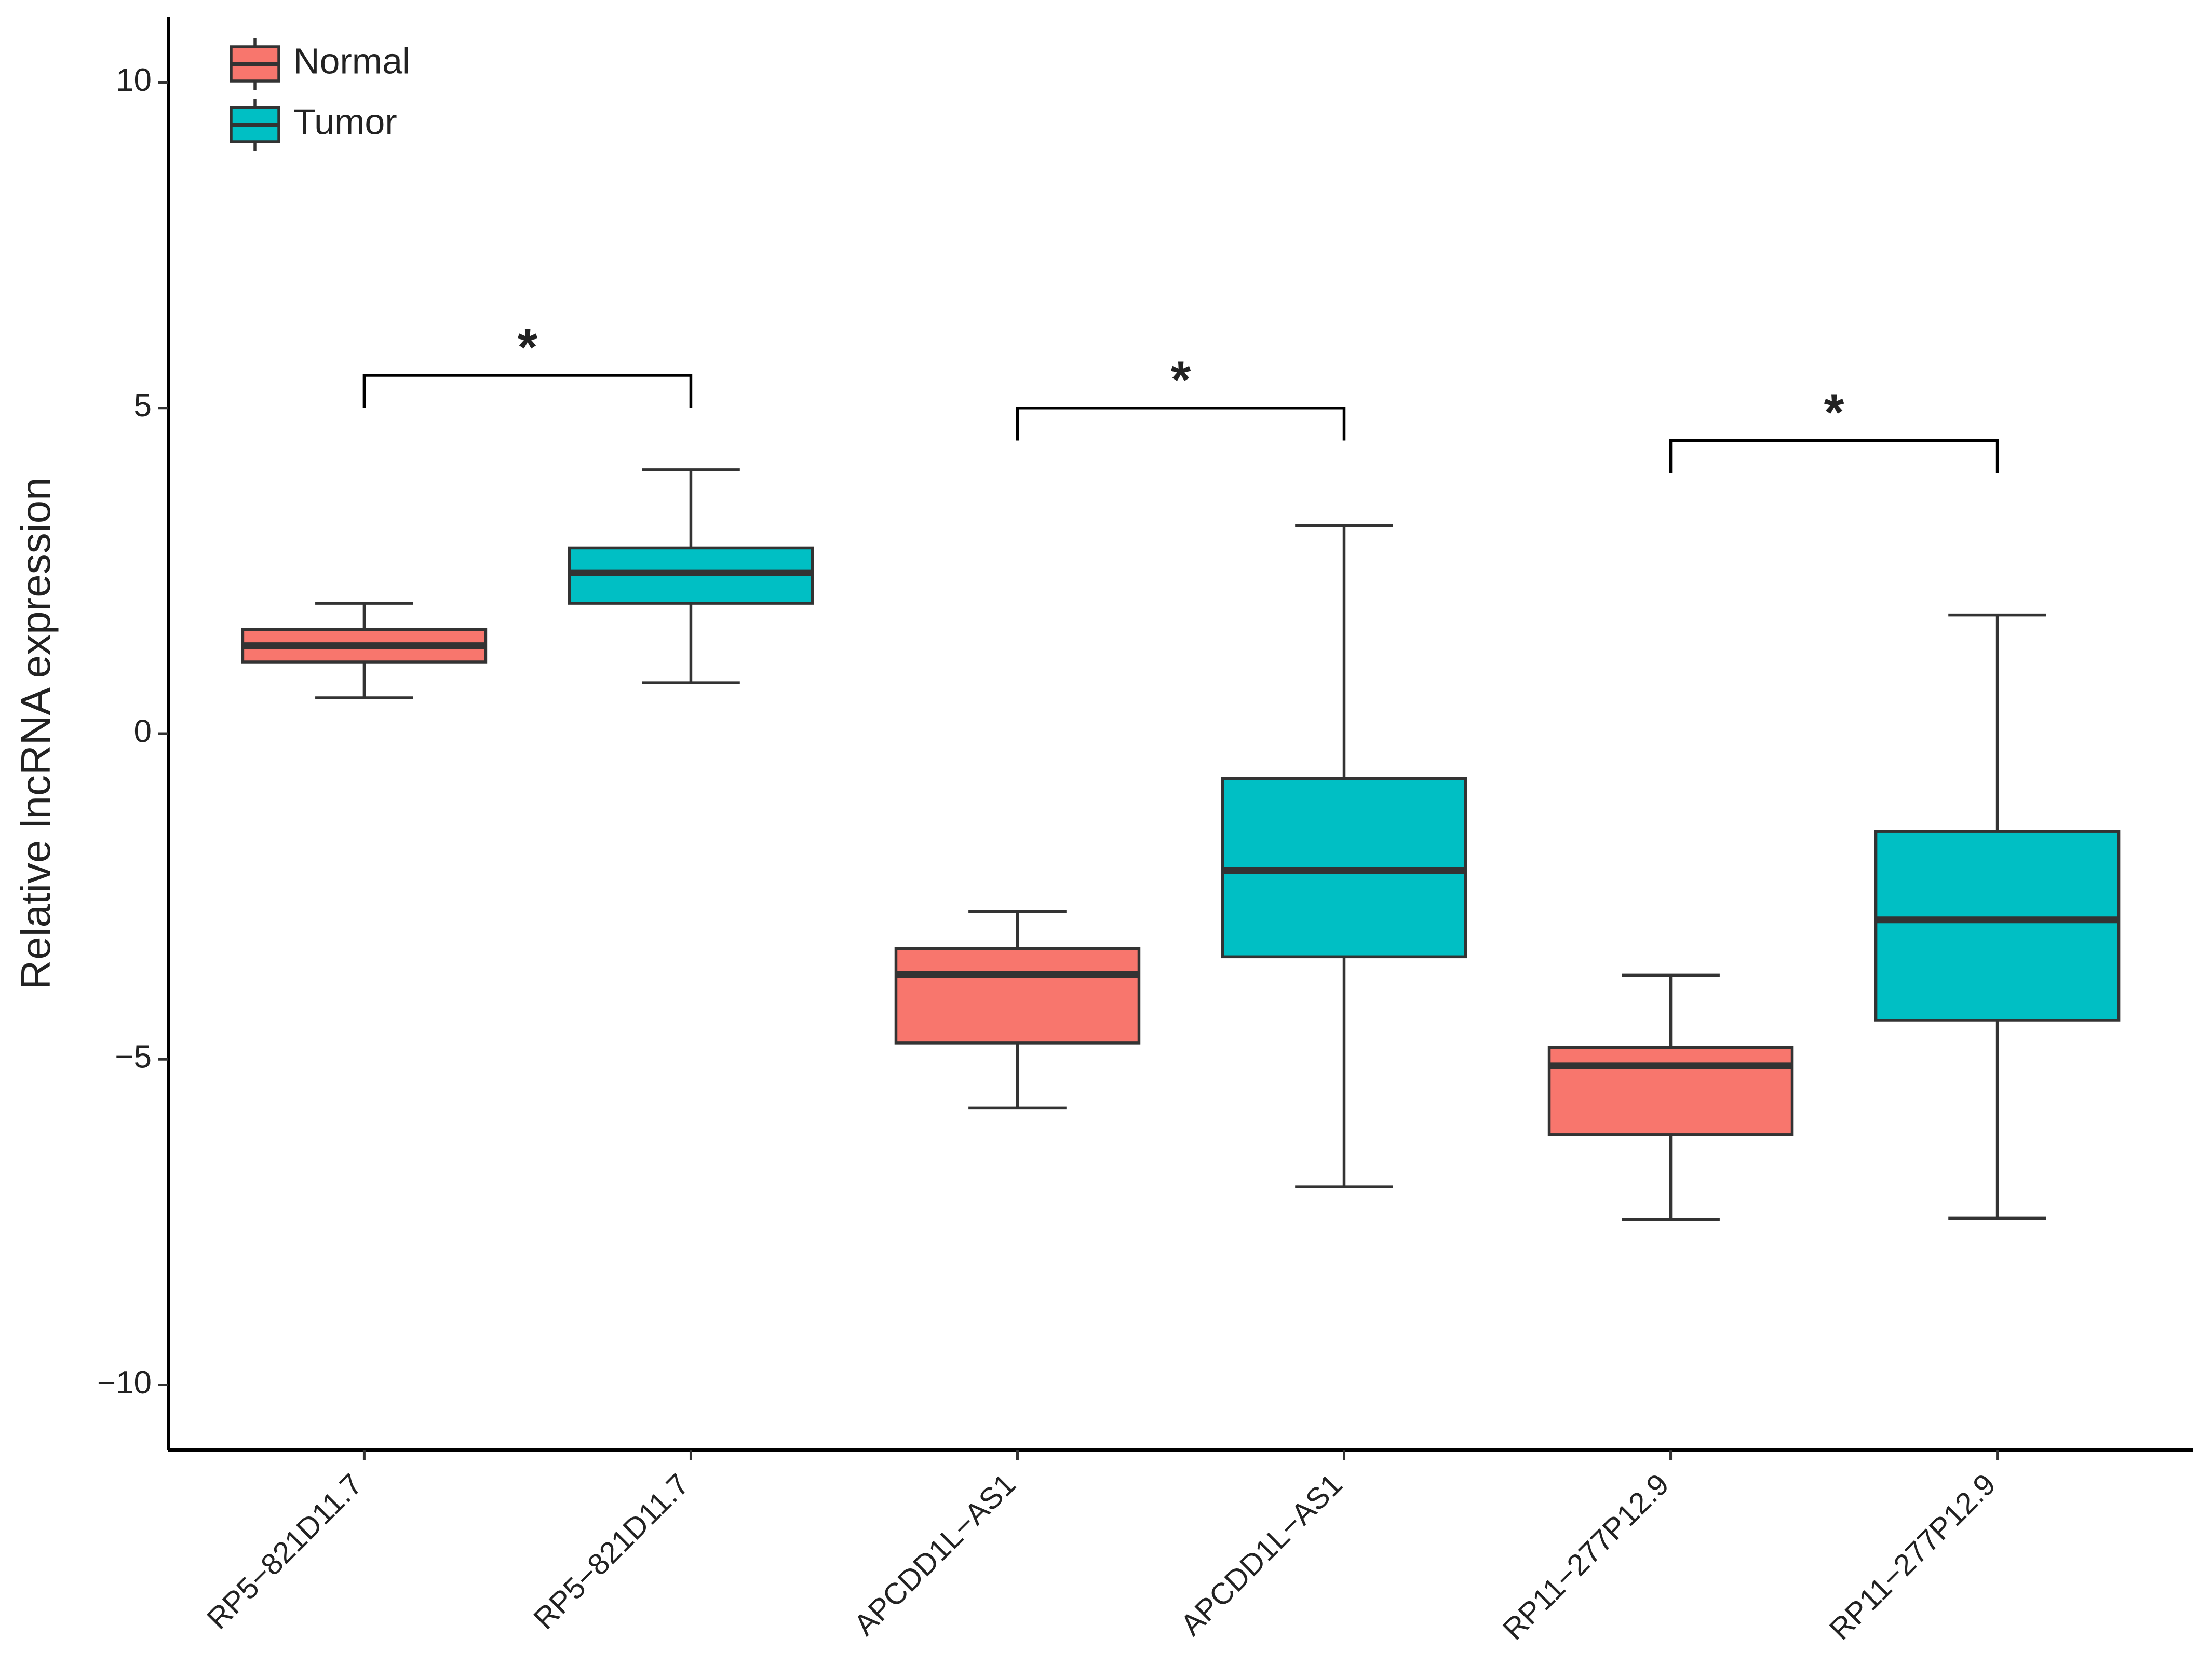 The width and height of the screenshot is (2212, 1679). I want to click on y-axis-title: Relative lncRNA expression, so click(35, 733).